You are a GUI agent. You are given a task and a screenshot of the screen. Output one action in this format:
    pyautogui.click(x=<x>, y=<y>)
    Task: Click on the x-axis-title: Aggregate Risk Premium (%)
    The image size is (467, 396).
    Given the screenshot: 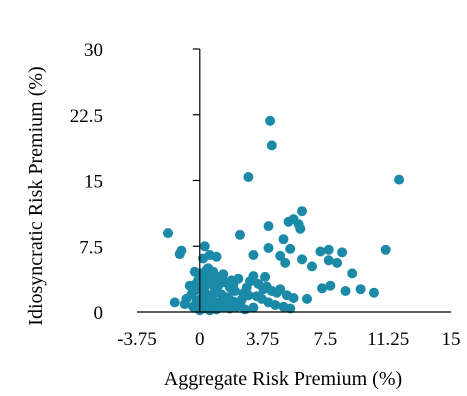 What is the action you would take?
    pyautogui.click(x=283, y=379)
    